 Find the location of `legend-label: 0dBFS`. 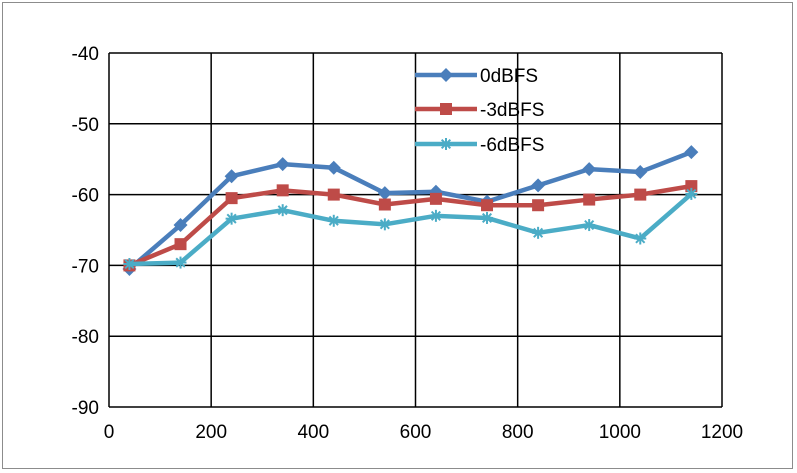

legend-label: 0dBFS is located at coordinates (509, 76).